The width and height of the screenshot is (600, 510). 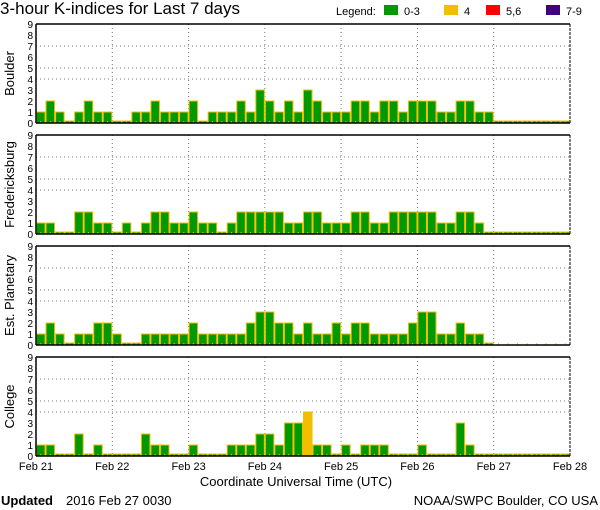 What do you see at coordinates (574, 12) in the screenshot?
I see `legend-entry: 7-9` at bounding box center [574, 12].